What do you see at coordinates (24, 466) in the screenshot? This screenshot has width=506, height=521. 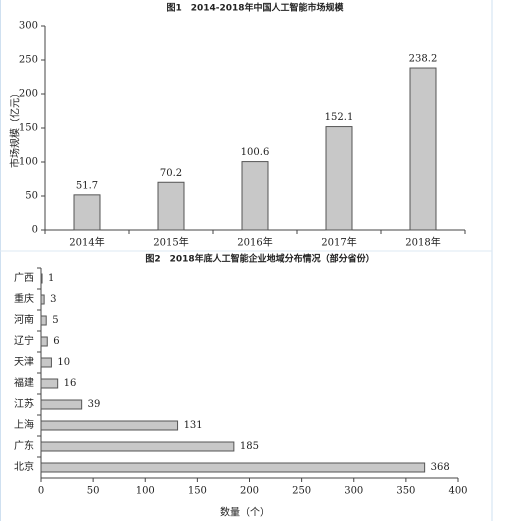 I see `y-tick-label: 北京` at bounding box center [24, 466].